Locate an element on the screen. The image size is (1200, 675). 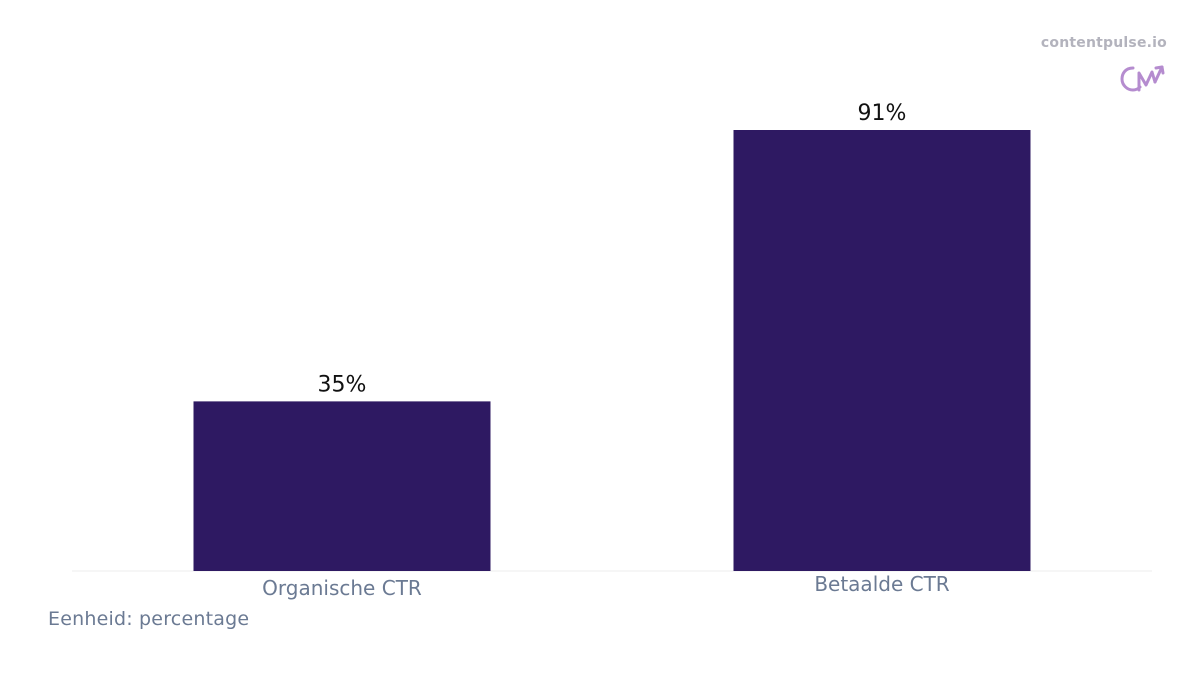
brand-name: contentpulse.io is located at coordinates (1103, 43).